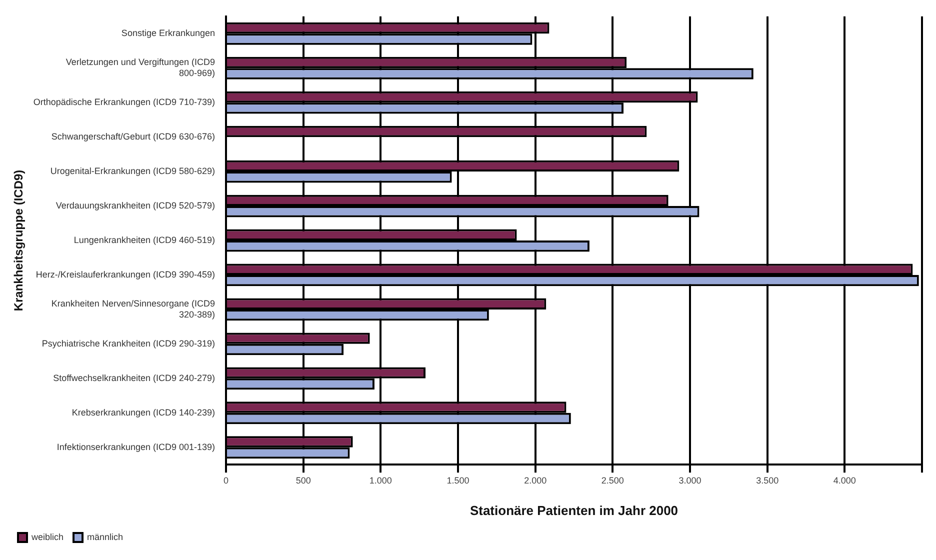  I want to click on x-tick-label: 1.500, so click(458, 480).